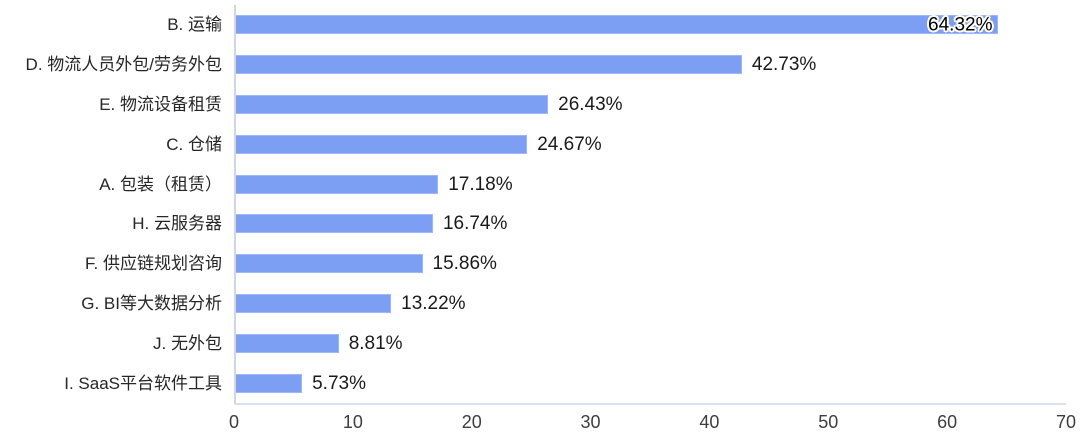 The image size is (1080, 443). What do you see at coordinates (234, 422) in the screenshot?
I see `x-axis-tick-label: 0` at bounding box center [234, 422].